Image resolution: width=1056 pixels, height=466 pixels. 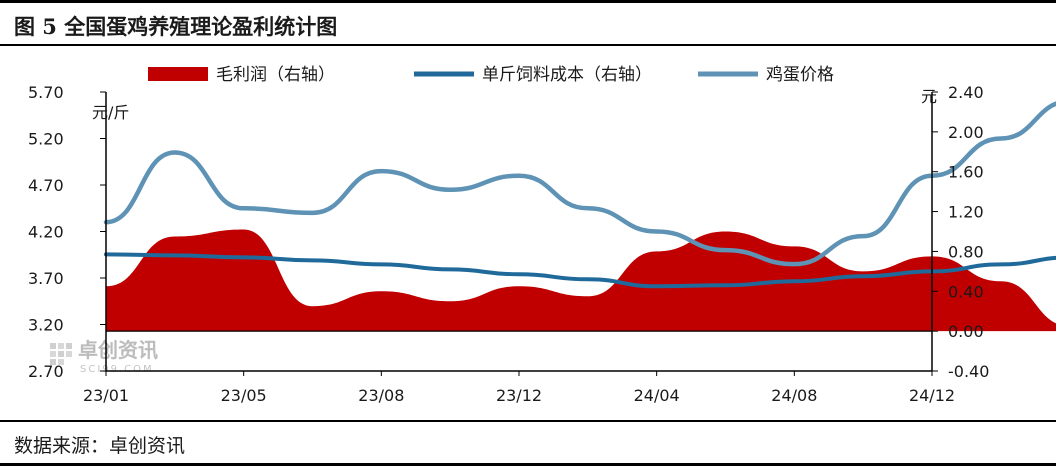 I want to click on x-tick-label: 23/01, so click(x=106, y=395).